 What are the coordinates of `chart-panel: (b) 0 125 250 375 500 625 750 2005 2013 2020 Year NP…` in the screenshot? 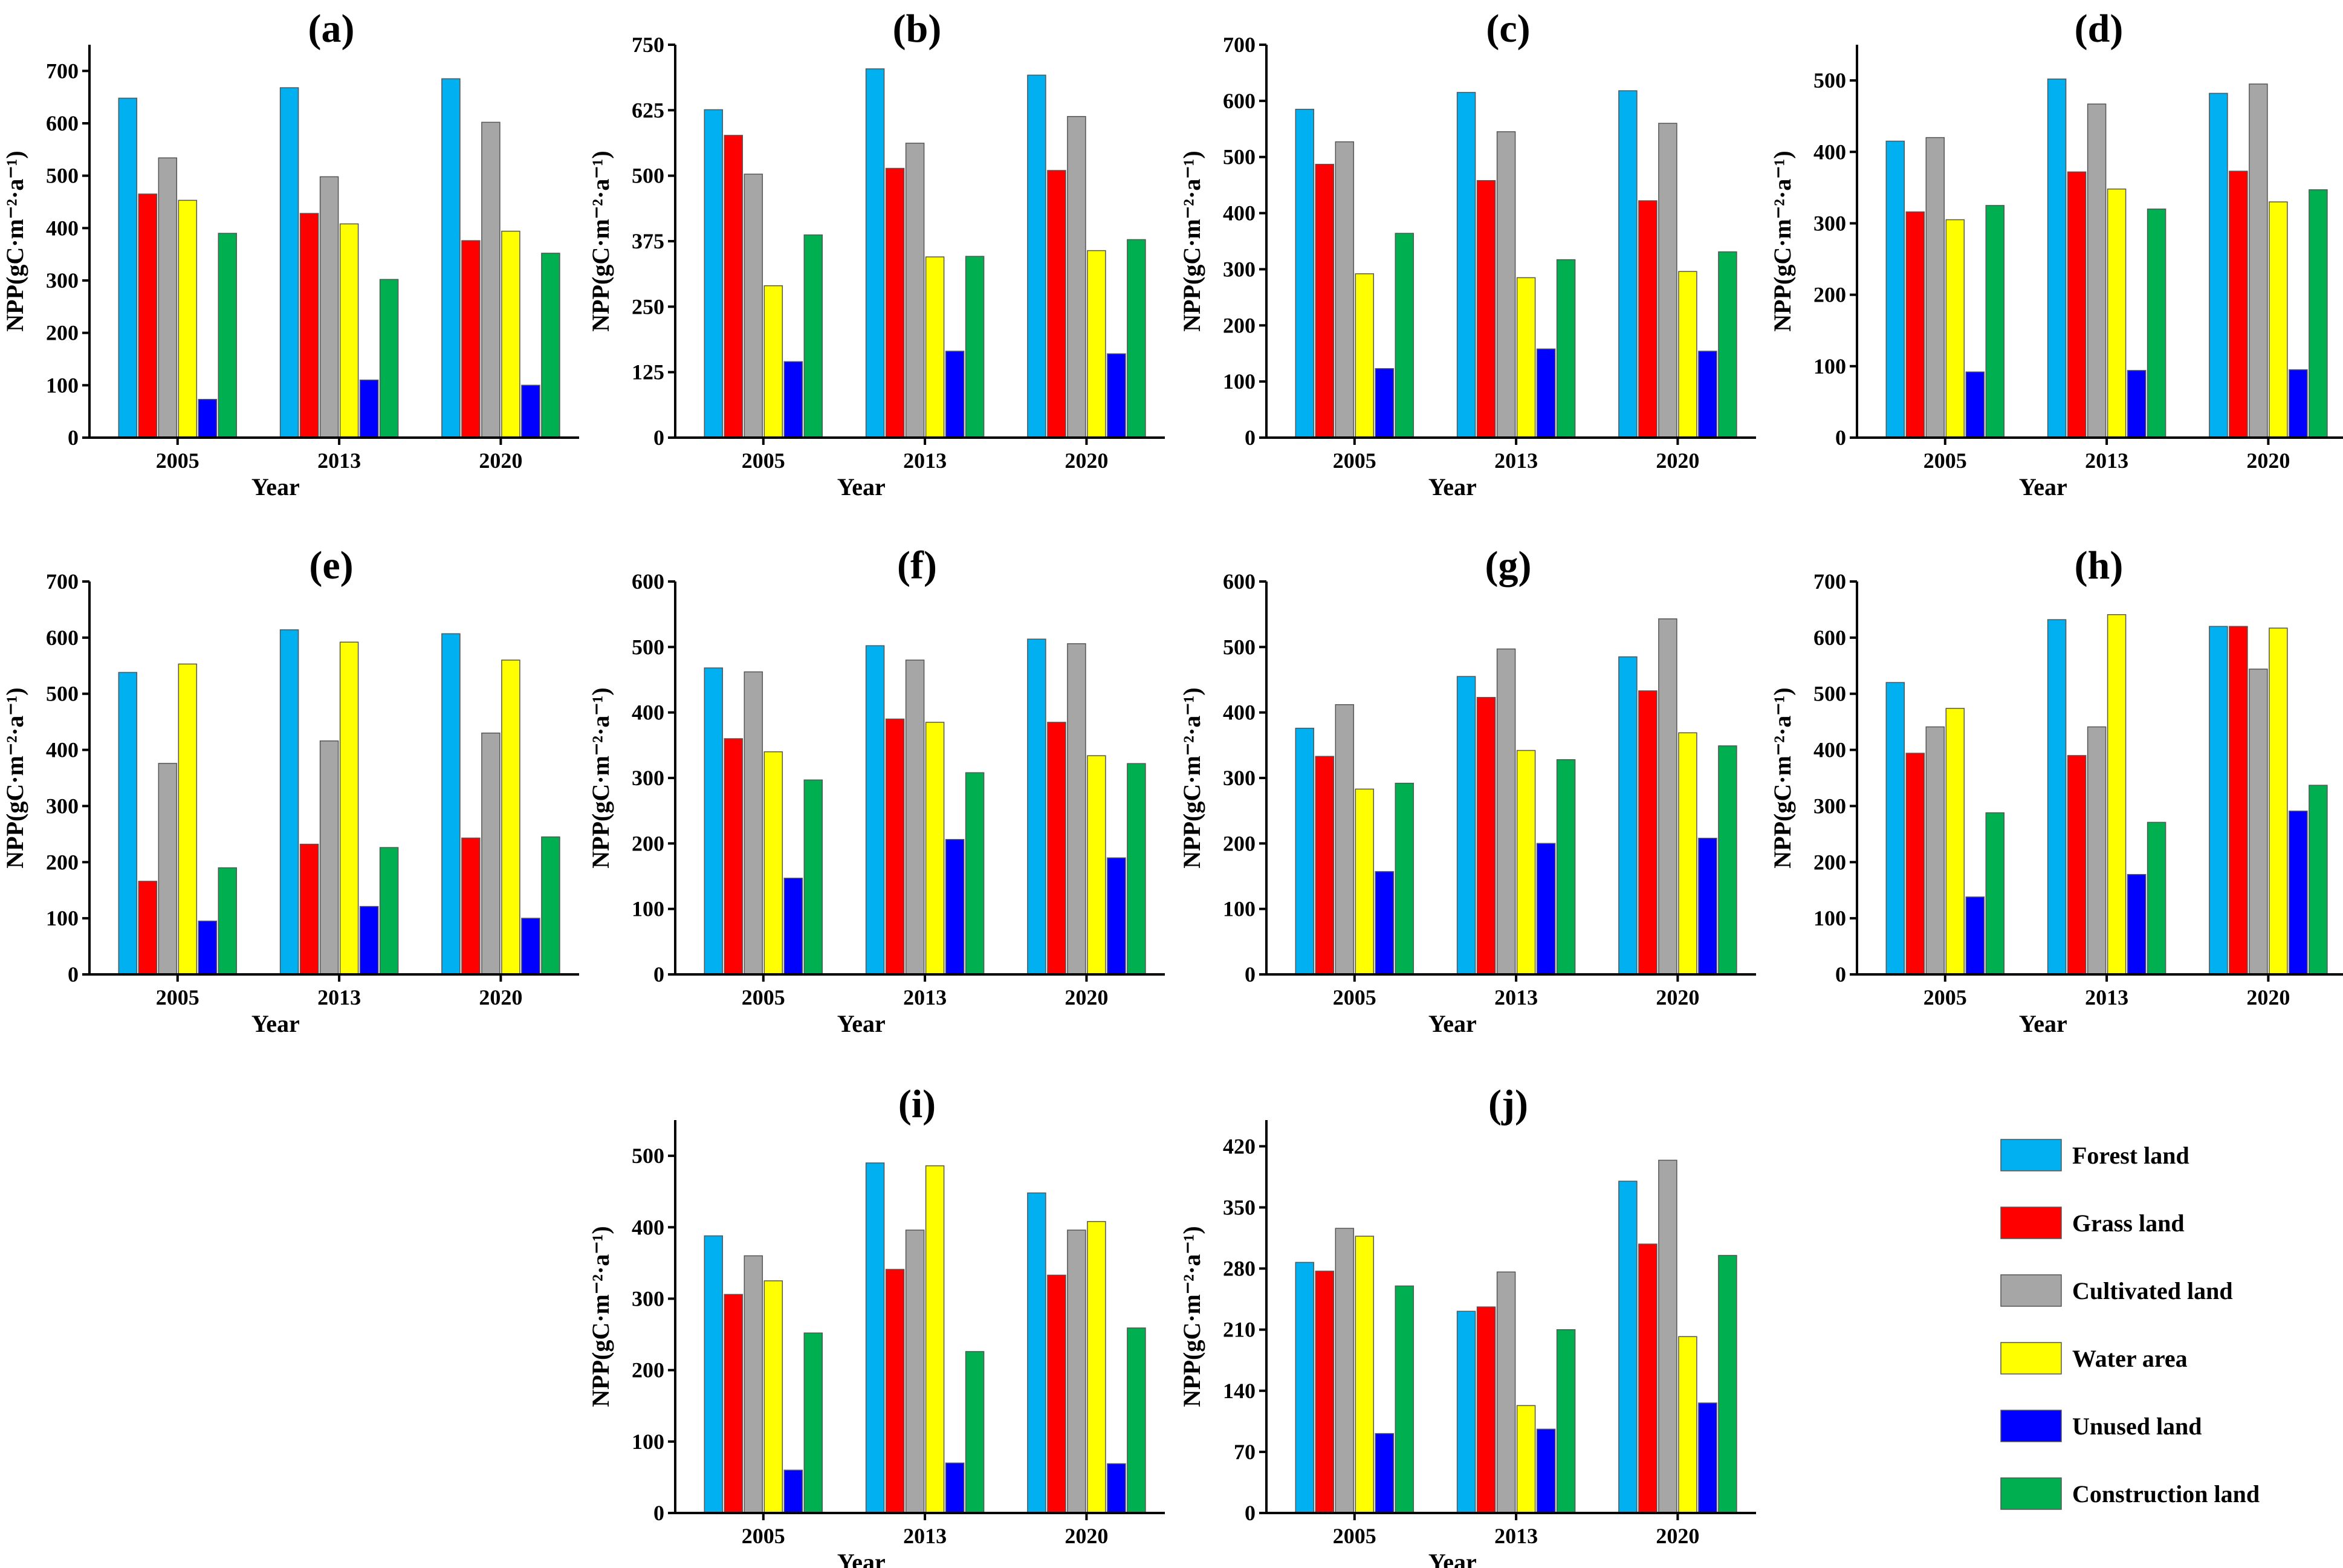 It's located at (876, 254).